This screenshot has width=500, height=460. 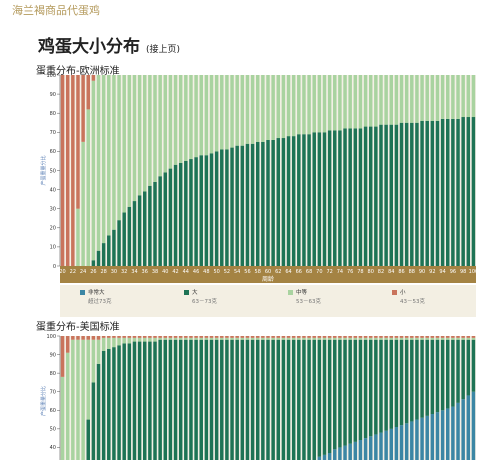 What do you see at coordinates (196, 272) in the screenshot?
I see `x-tick-label: 46` at bounding box center [196, 272].